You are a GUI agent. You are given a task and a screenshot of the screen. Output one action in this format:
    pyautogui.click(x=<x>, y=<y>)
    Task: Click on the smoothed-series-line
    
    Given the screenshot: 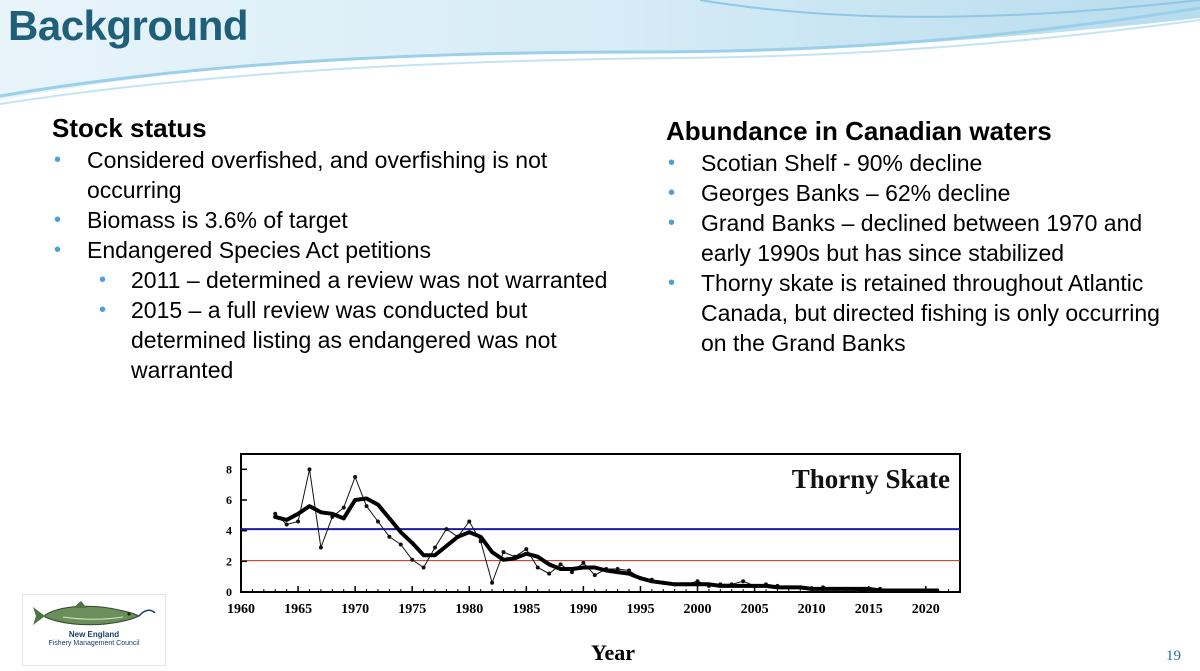 What is the action you would take?
    pyautogui.click(x=606, y=544)
    